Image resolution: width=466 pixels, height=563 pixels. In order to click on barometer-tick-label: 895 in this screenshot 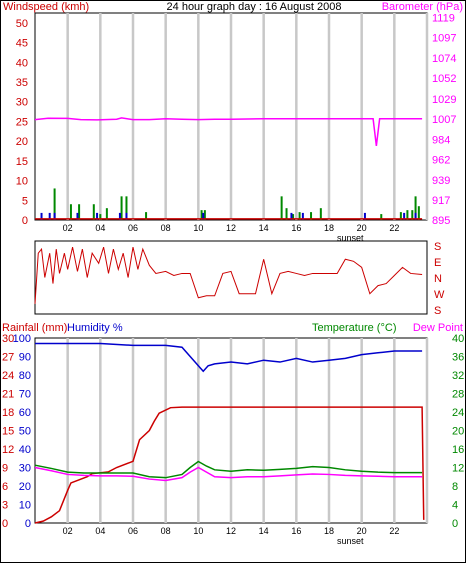, I will do `click(441, 221)`.